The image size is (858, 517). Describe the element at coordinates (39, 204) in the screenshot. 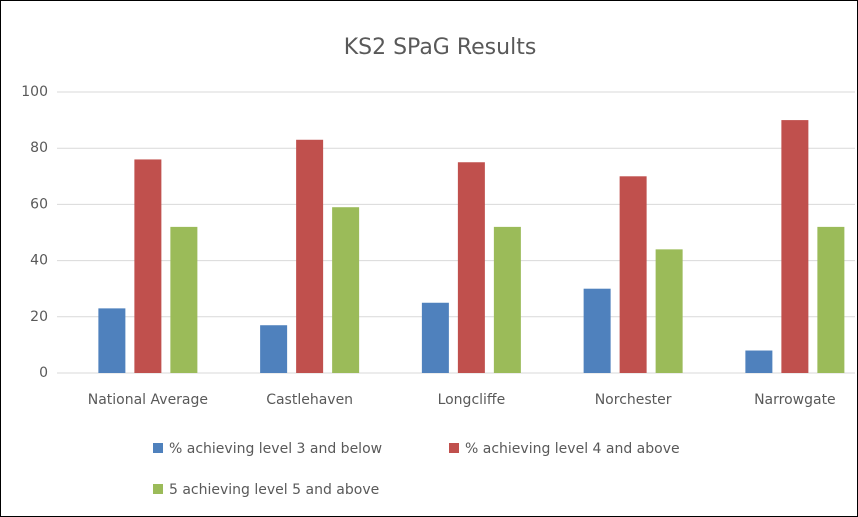

I see `y-tick-label: 60` at that location.